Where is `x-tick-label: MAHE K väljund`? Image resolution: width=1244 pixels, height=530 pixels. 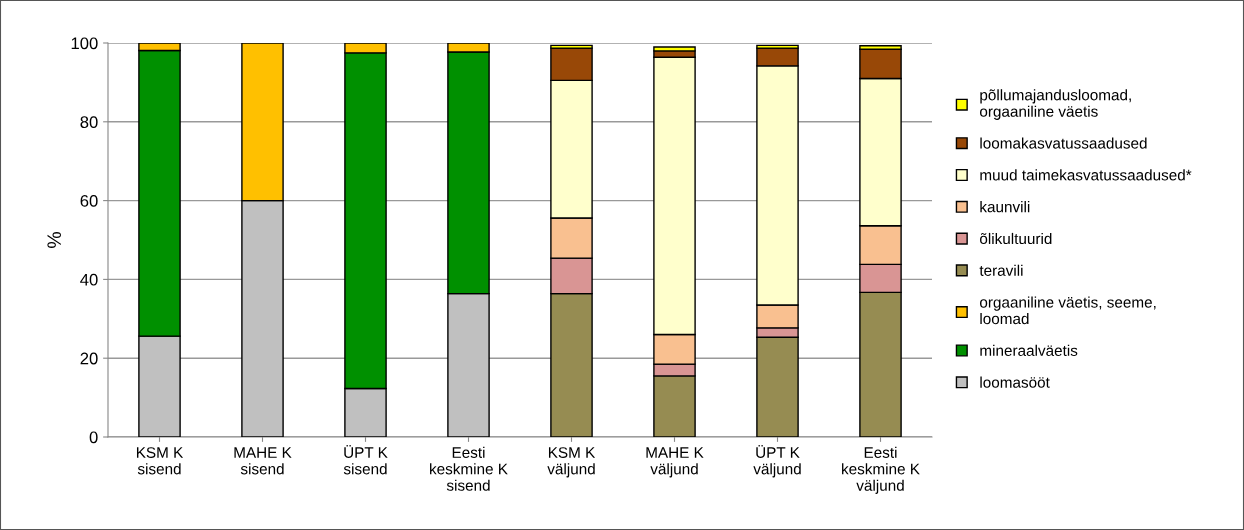 x-tick-label: MAHE K väljund is located at coordinates (675, 462).